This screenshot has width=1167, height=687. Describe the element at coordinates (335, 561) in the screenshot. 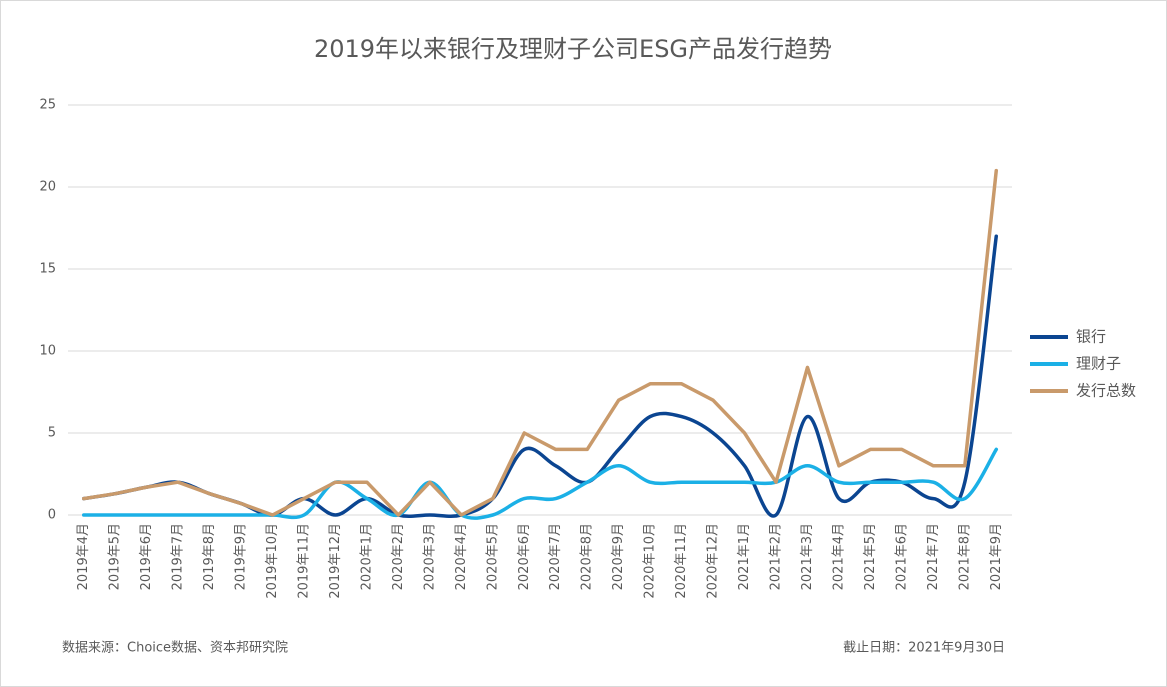

I see `x-tick-label: 2019年12月` at that location.